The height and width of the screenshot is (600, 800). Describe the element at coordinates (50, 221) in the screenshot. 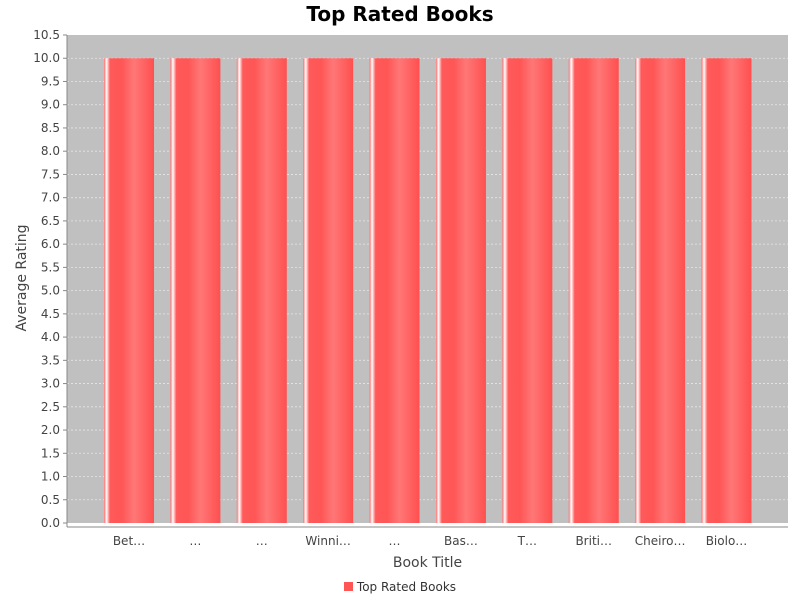

I see `y-tick-label: 6.5` at that location.